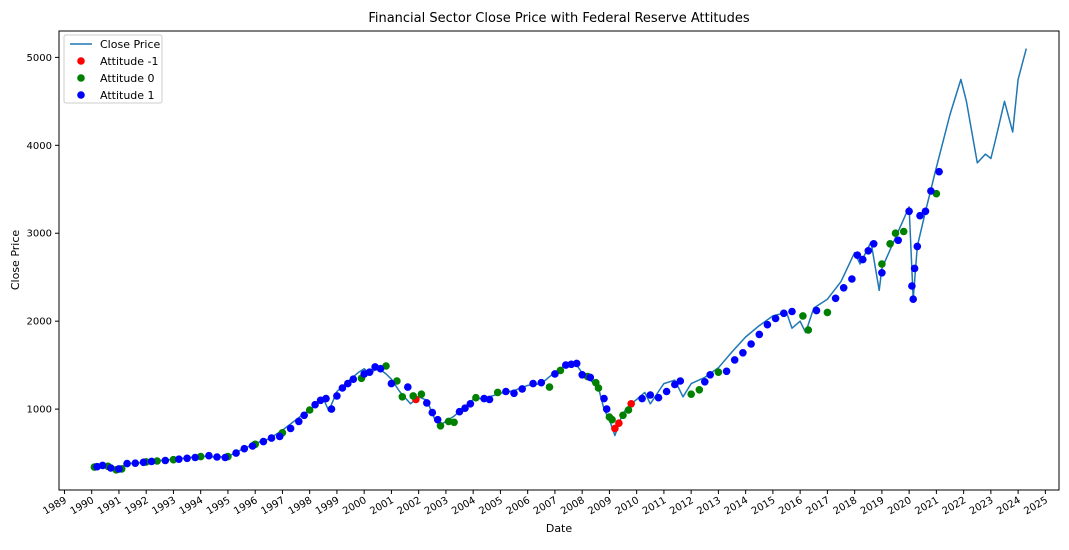 The width and height of the screenshot is (1069, 550). What do you see at coordinates (682, 506) in the screenshot?
I see `x-tick-label: 2012` at bounding box center [682, 506].